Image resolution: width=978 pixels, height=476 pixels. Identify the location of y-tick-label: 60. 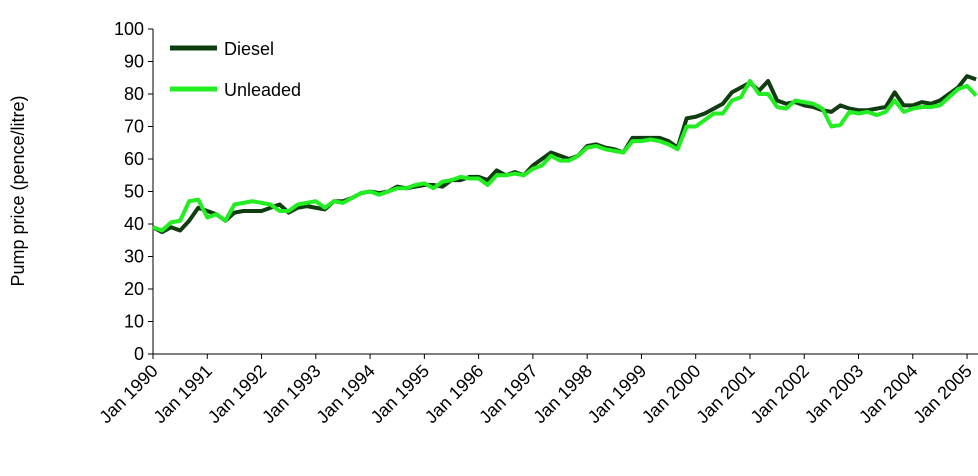
(134, 159).